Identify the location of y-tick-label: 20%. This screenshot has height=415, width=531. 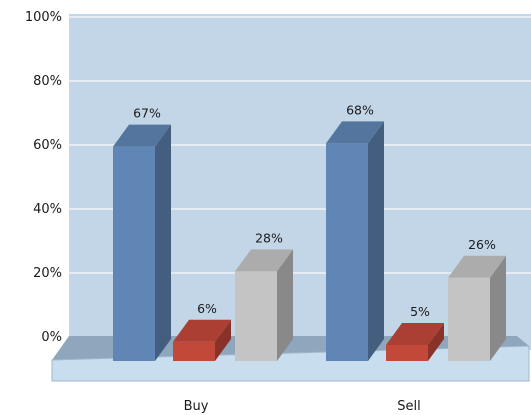
(47, 273).